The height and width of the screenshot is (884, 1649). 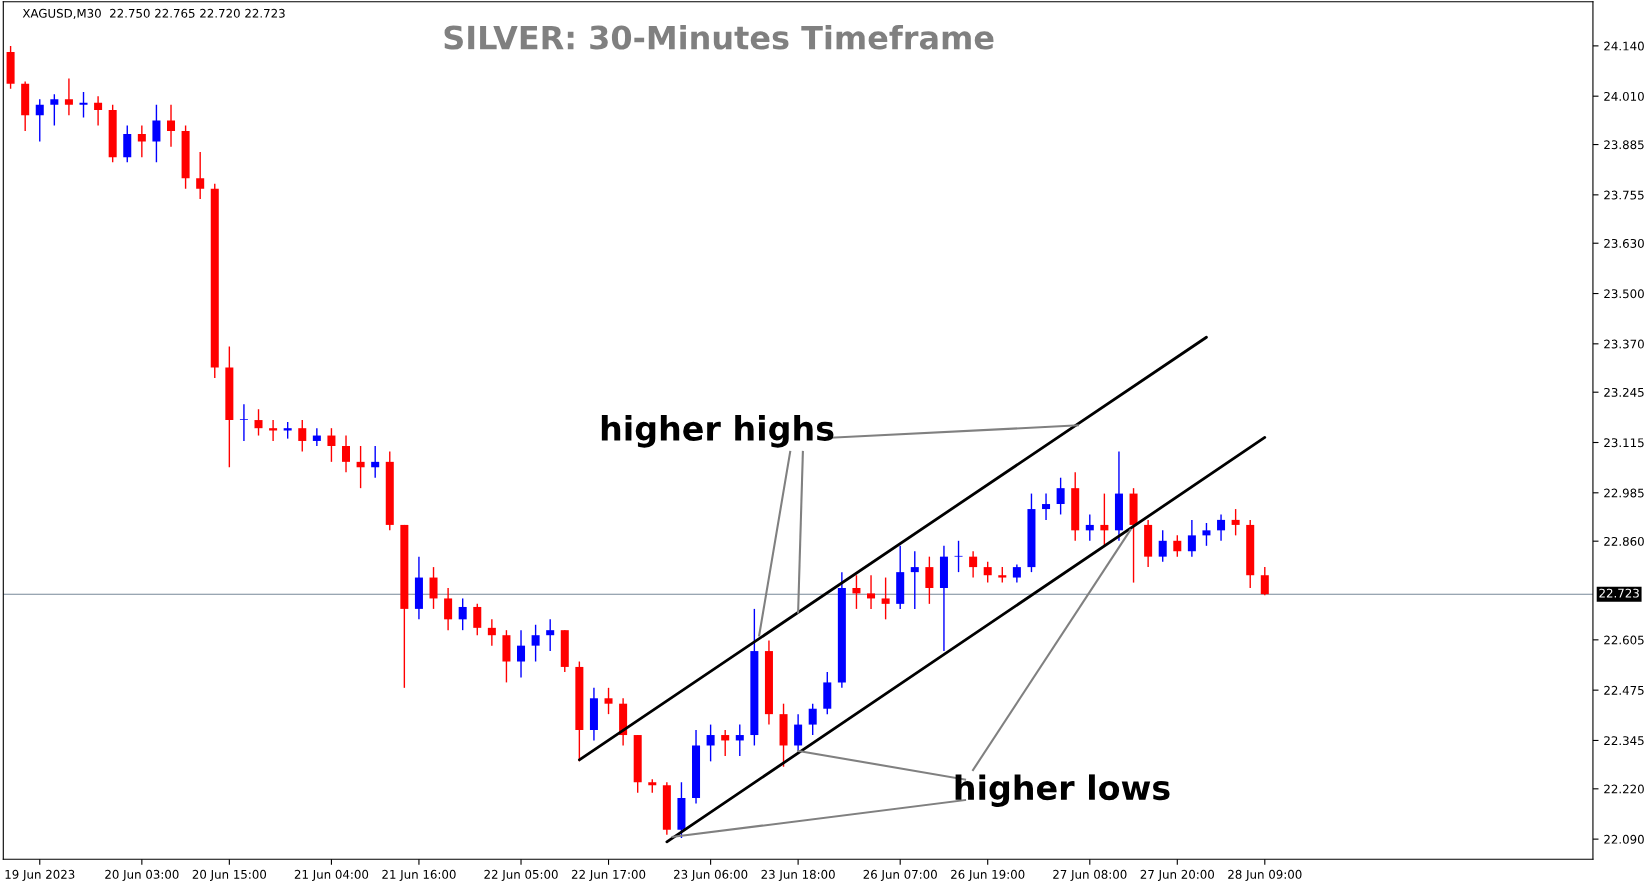 What do you see at coordinates (1062, 790) in the screenshot?
I see `annotation: higher lows` at bounding box center [1062, 790].